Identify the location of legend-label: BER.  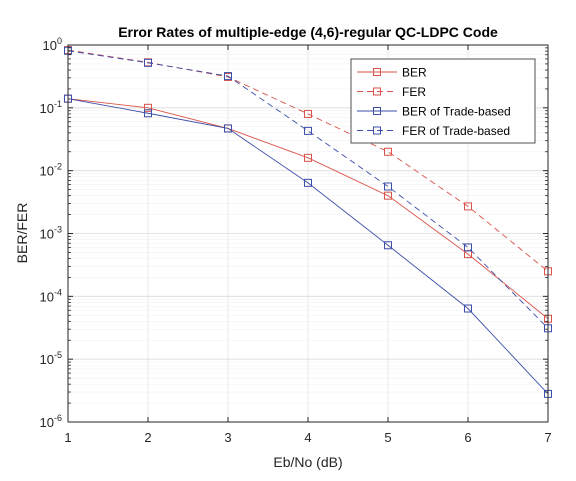
(414, 73).